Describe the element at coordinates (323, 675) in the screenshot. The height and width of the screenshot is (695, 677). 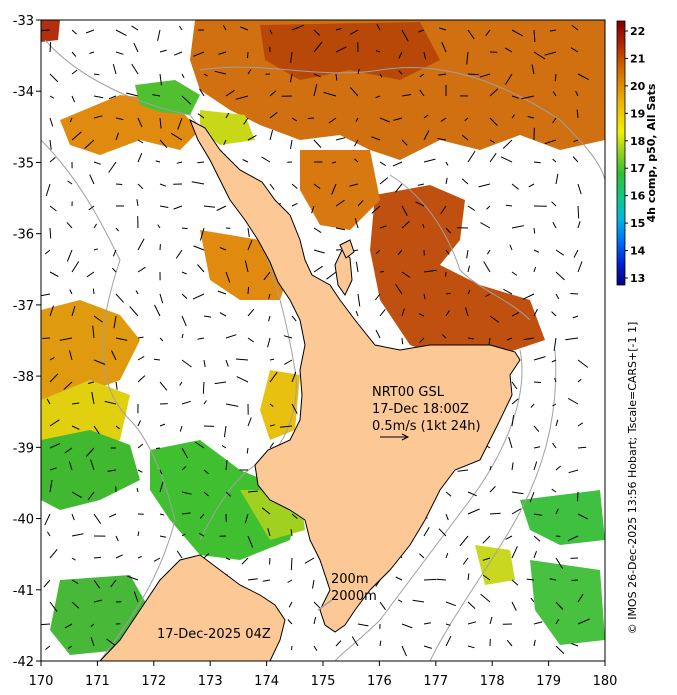
I see `x-axis-ticks: 170 171 172 173 174 175 176 177 178 179 180` at that location.